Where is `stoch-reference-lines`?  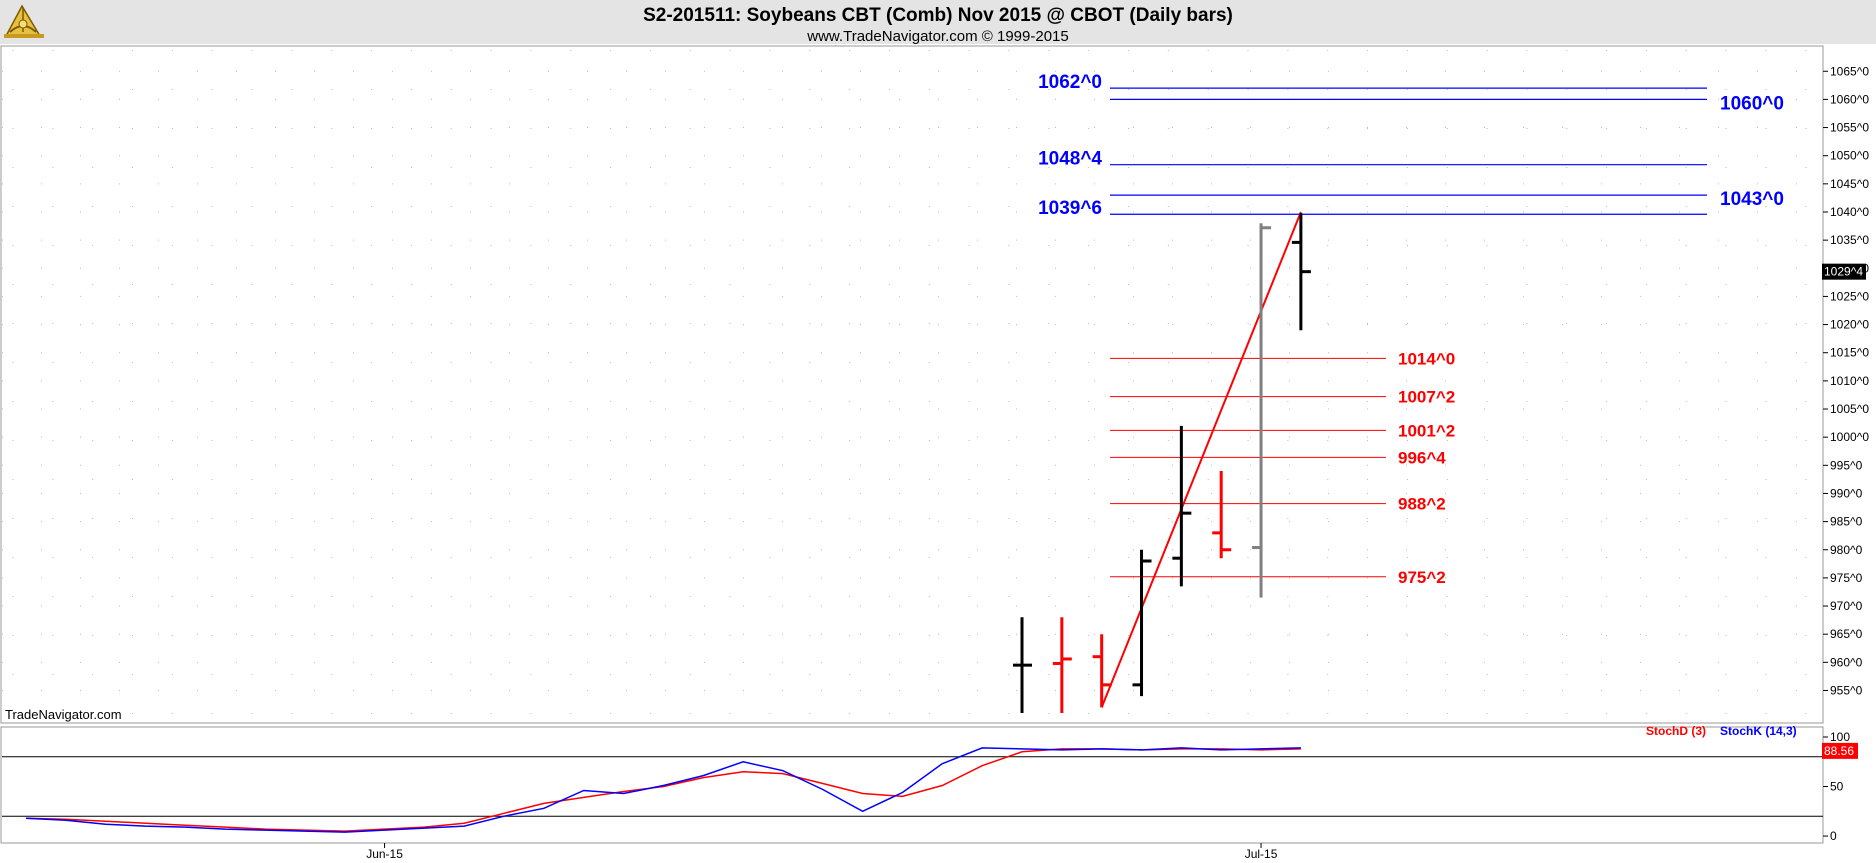 stoch-reference-lines is located at coordinates (912, 786).